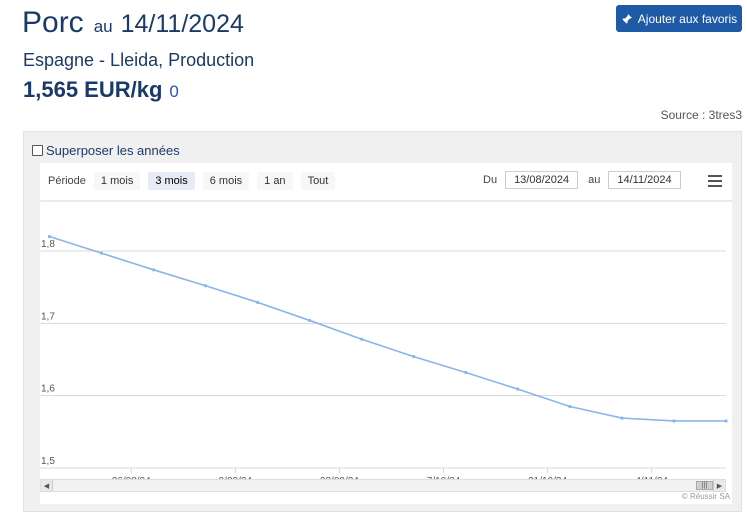 This screenshot has width=747, height=512. I want to click on period-6-months-button: 6 mois, so click(226, 181).